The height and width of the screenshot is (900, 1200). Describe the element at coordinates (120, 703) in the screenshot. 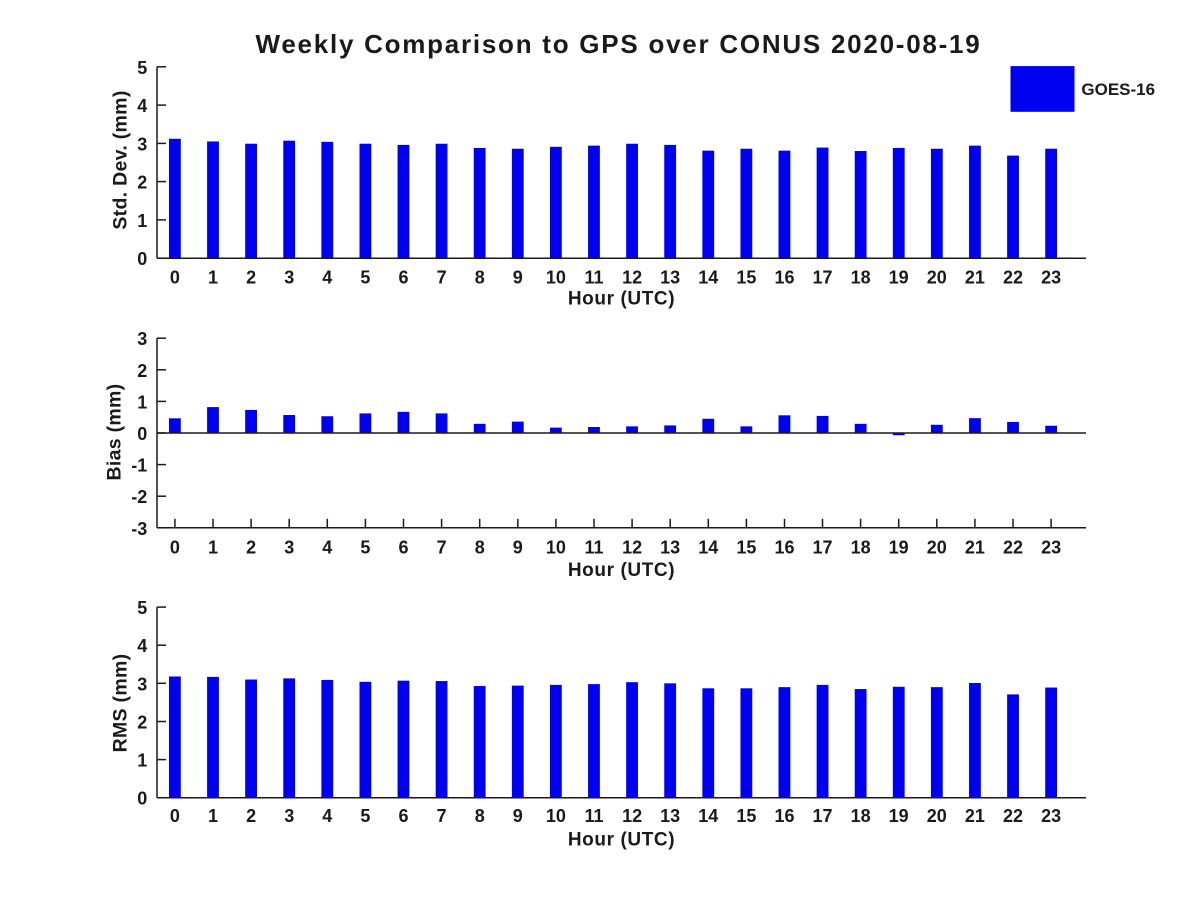

I see `svg-text: RMS (mm)` at that location.